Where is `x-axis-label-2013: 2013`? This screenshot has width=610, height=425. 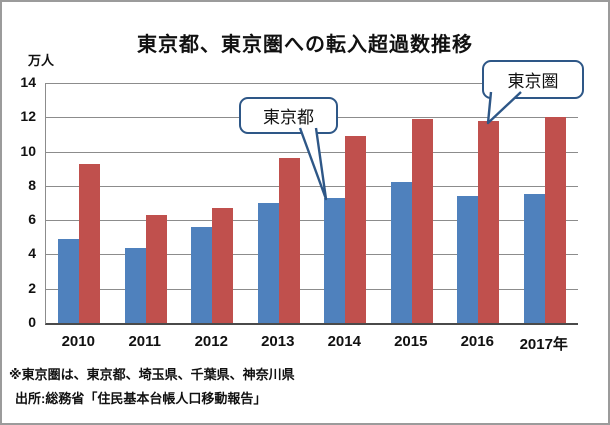 x-axis-label-2013: 2013 is located at coordinates (278, 341).